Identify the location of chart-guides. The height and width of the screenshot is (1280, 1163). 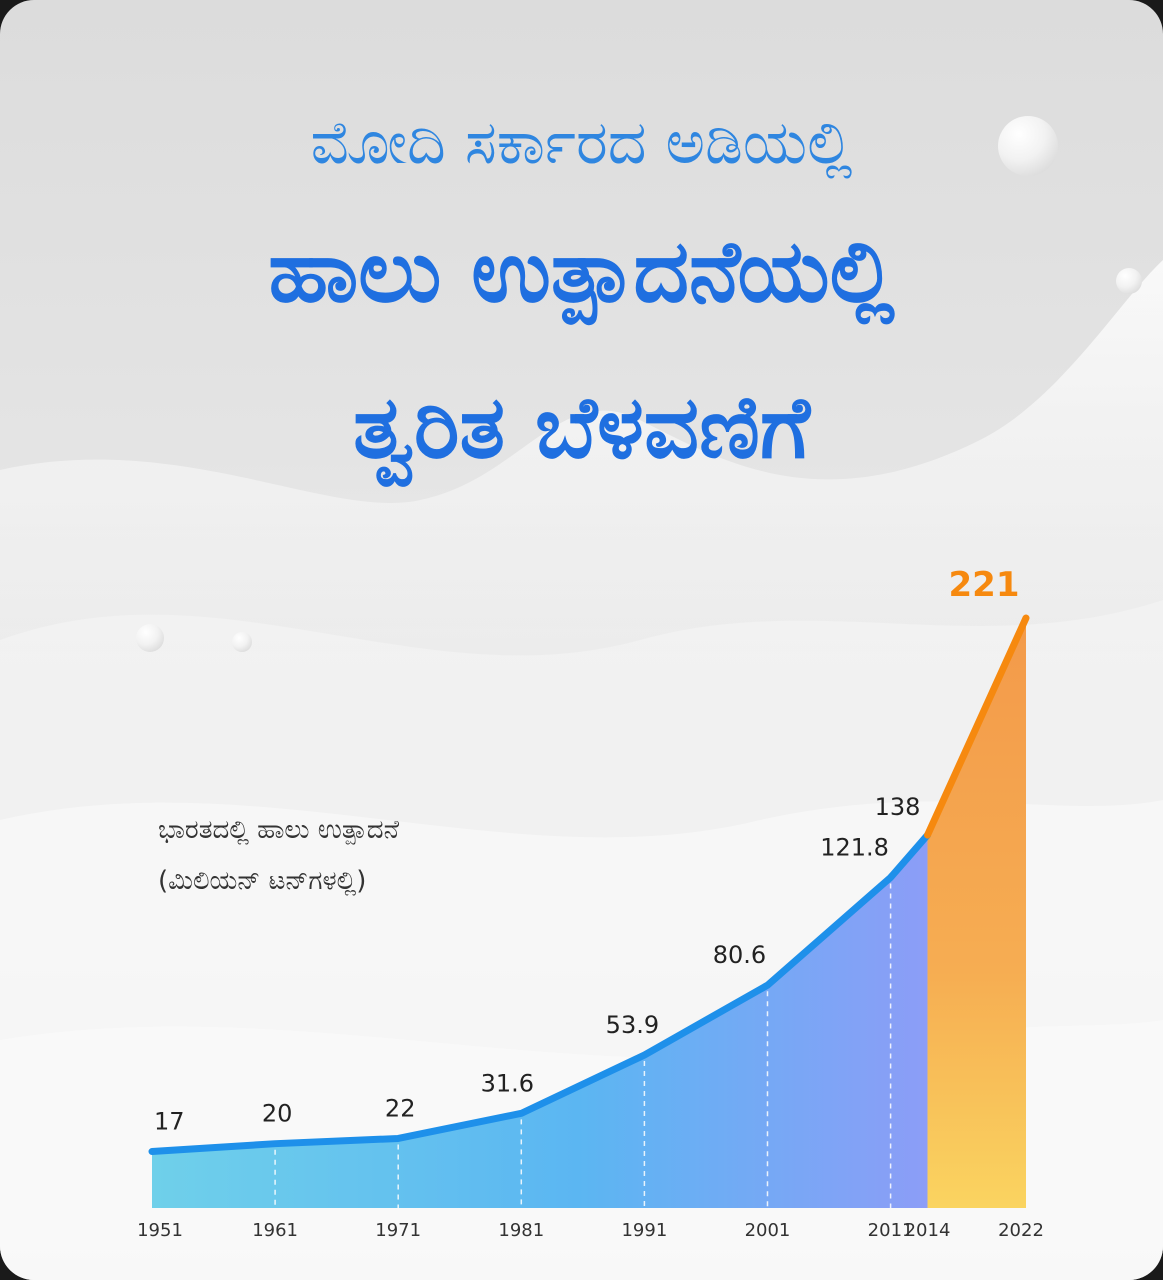
(583, 1045).